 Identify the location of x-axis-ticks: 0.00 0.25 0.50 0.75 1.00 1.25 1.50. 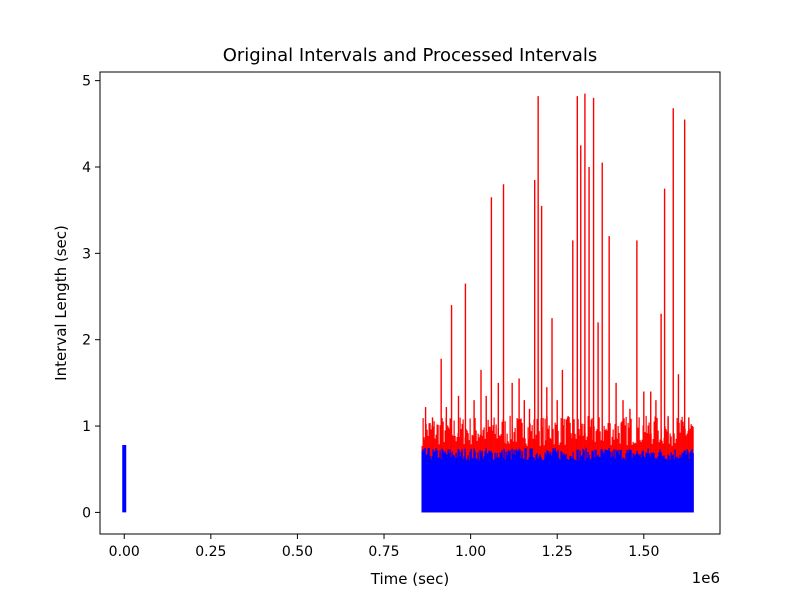
(384, 547).